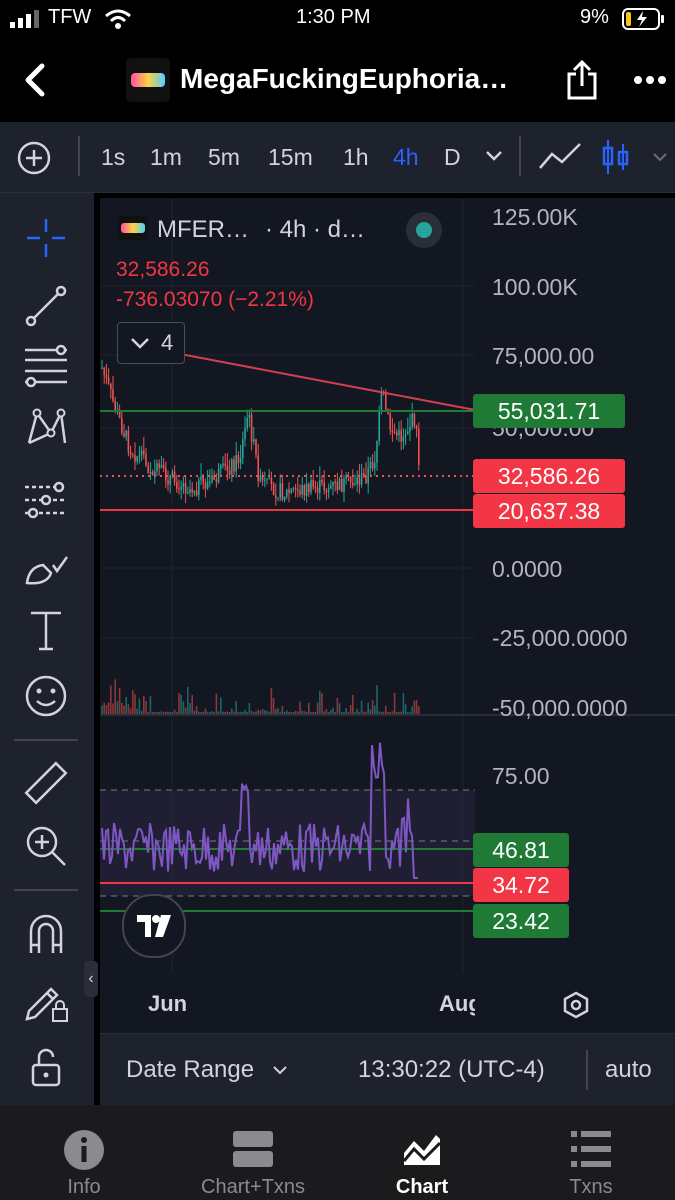 This screenshot has height=1200, width=675. Describe the element at coordinates (46, 846) in the screenshot. I see `zoom-in-icon` at that location.